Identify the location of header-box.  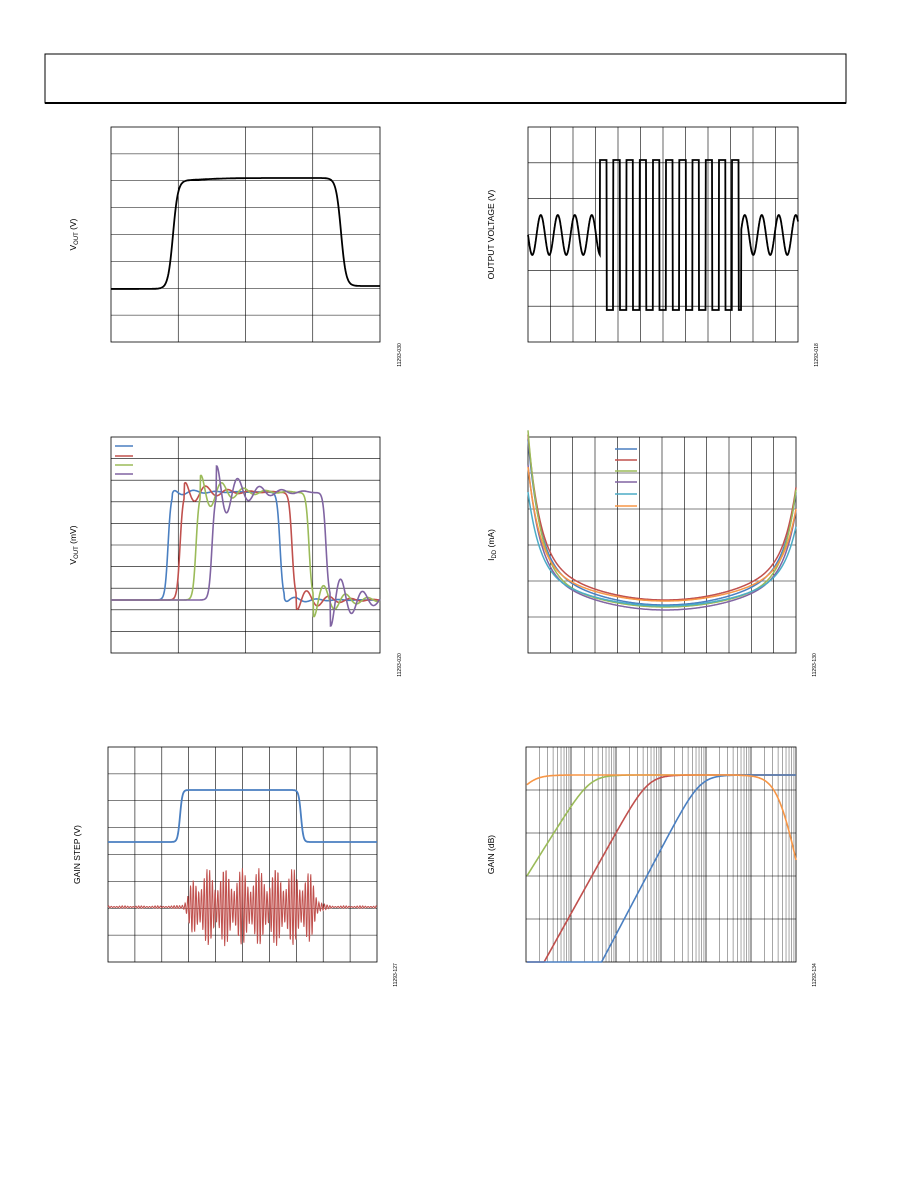
(445, 78).